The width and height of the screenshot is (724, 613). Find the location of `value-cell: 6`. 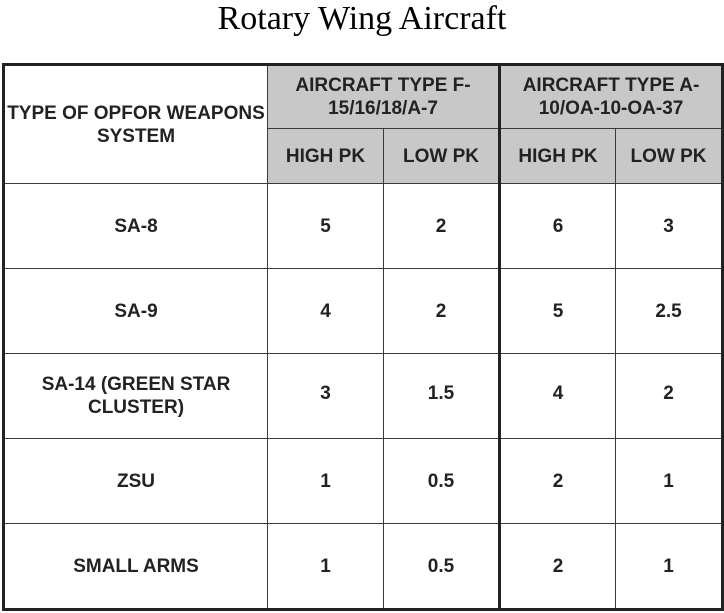

value-cell: 6 is located at coordinates (557, 226).